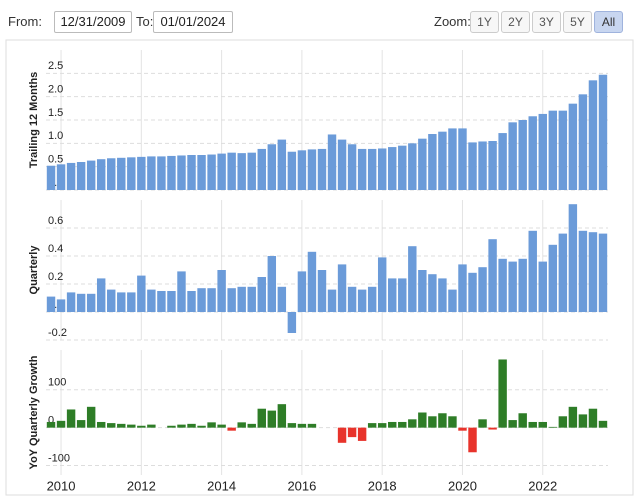 This screenshot has height=499, width=640. I want to click on x-tick-label: 2010, so click(61, 485).